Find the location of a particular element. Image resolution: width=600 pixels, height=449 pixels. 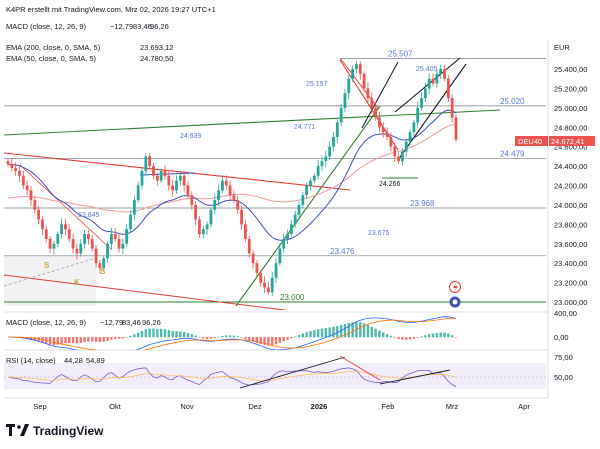

flag-icon is located at coordinates (455, 302).